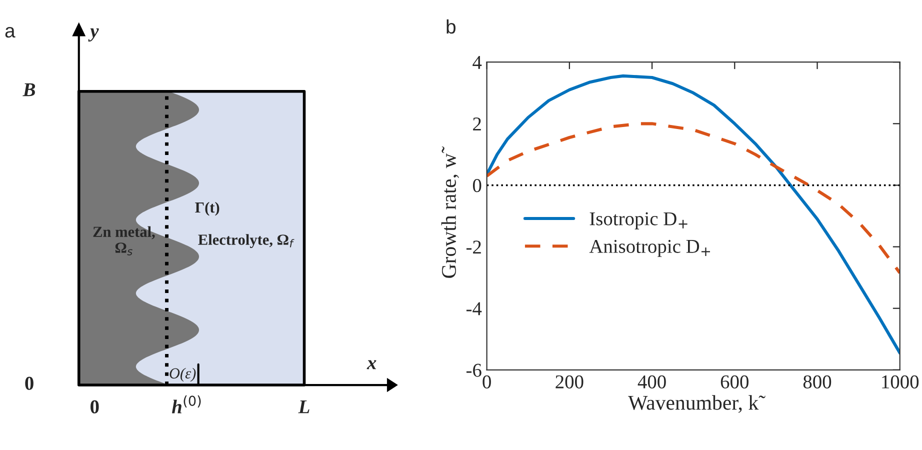 The width and height of the screenshot is (922, 450). What do you see at coordinates (207, 209) in the screenshot?
I see `text: Γ(t)` at bounding box center [207, 209].